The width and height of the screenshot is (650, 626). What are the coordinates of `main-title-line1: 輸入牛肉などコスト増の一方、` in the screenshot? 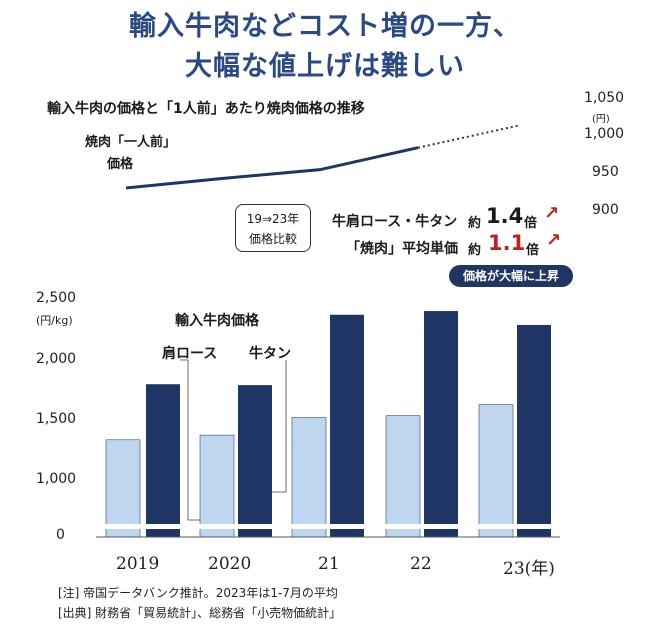 It's located at (325, 26).